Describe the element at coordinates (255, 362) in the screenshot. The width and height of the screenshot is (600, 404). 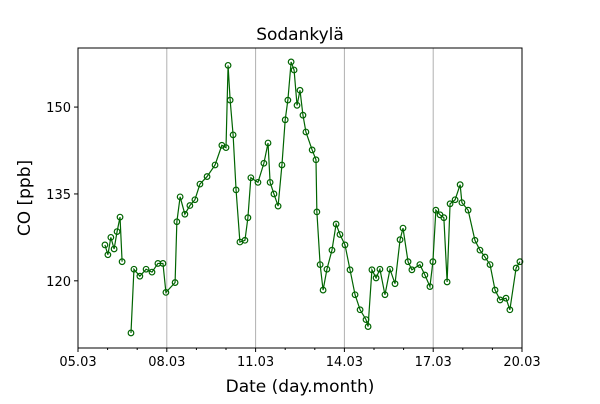
I see `x-tick-label: 11.03` at that location.